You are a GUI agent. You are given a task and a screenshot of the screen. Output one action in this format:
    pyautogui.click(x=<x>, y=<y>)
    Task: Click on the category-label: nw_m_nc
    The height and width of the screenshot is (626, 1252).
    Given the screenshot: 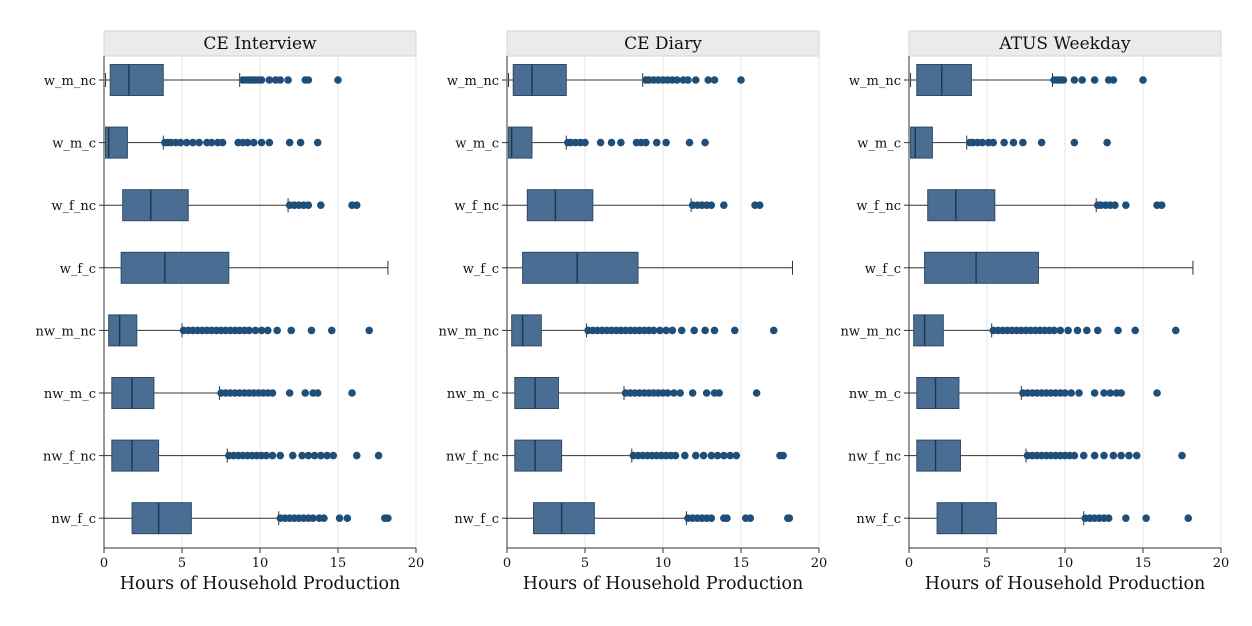 What is the action you would take?
    pyautogui.click(x=66, y=331)
    